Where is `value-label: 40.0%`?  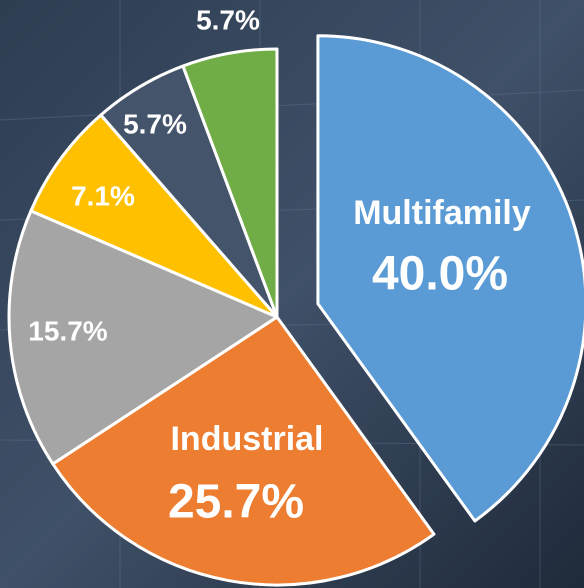
value-label: 40.0% is located at coordinates (440, 274).